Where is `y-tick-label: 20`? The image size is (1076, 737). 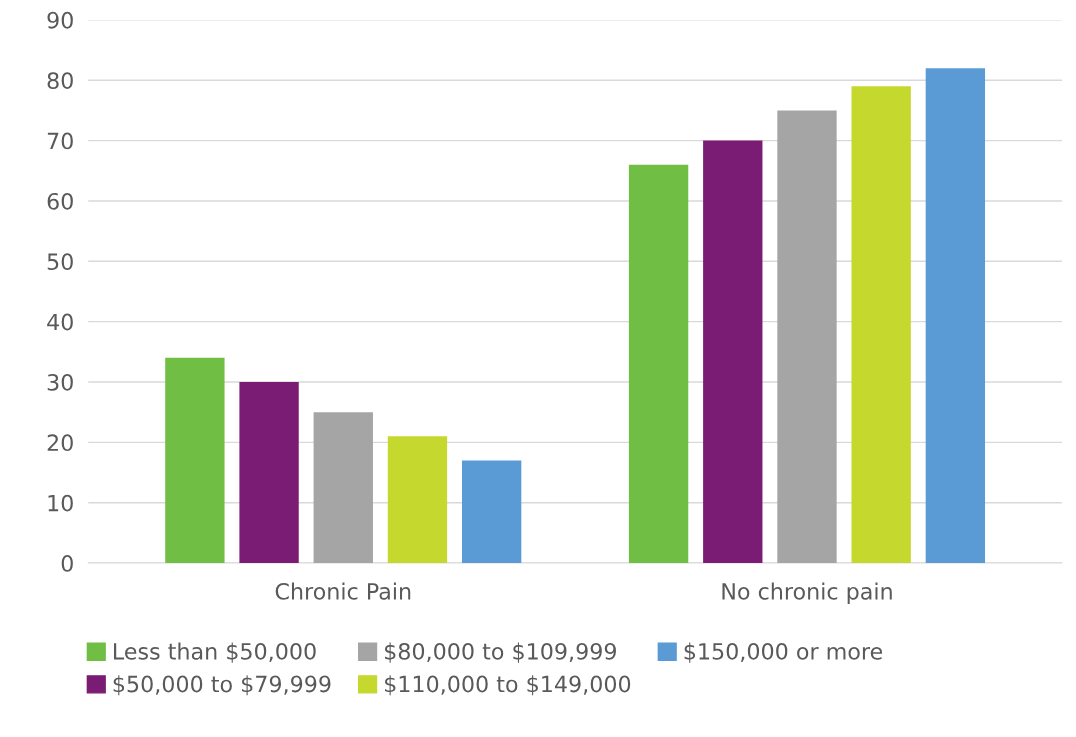
y-tick-label: 20 is located at coordinates (60, 443).